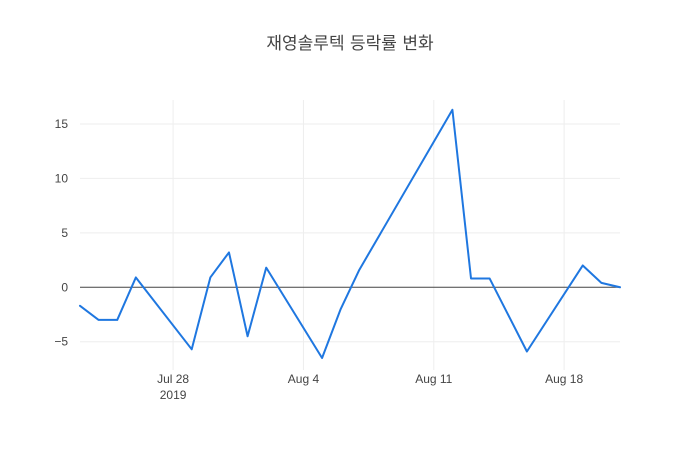 This screenshot has height=450, width=700. Describe the element at coordinates (61, 342) in the screenshot. I see `y-tick-label: −5` at that location.